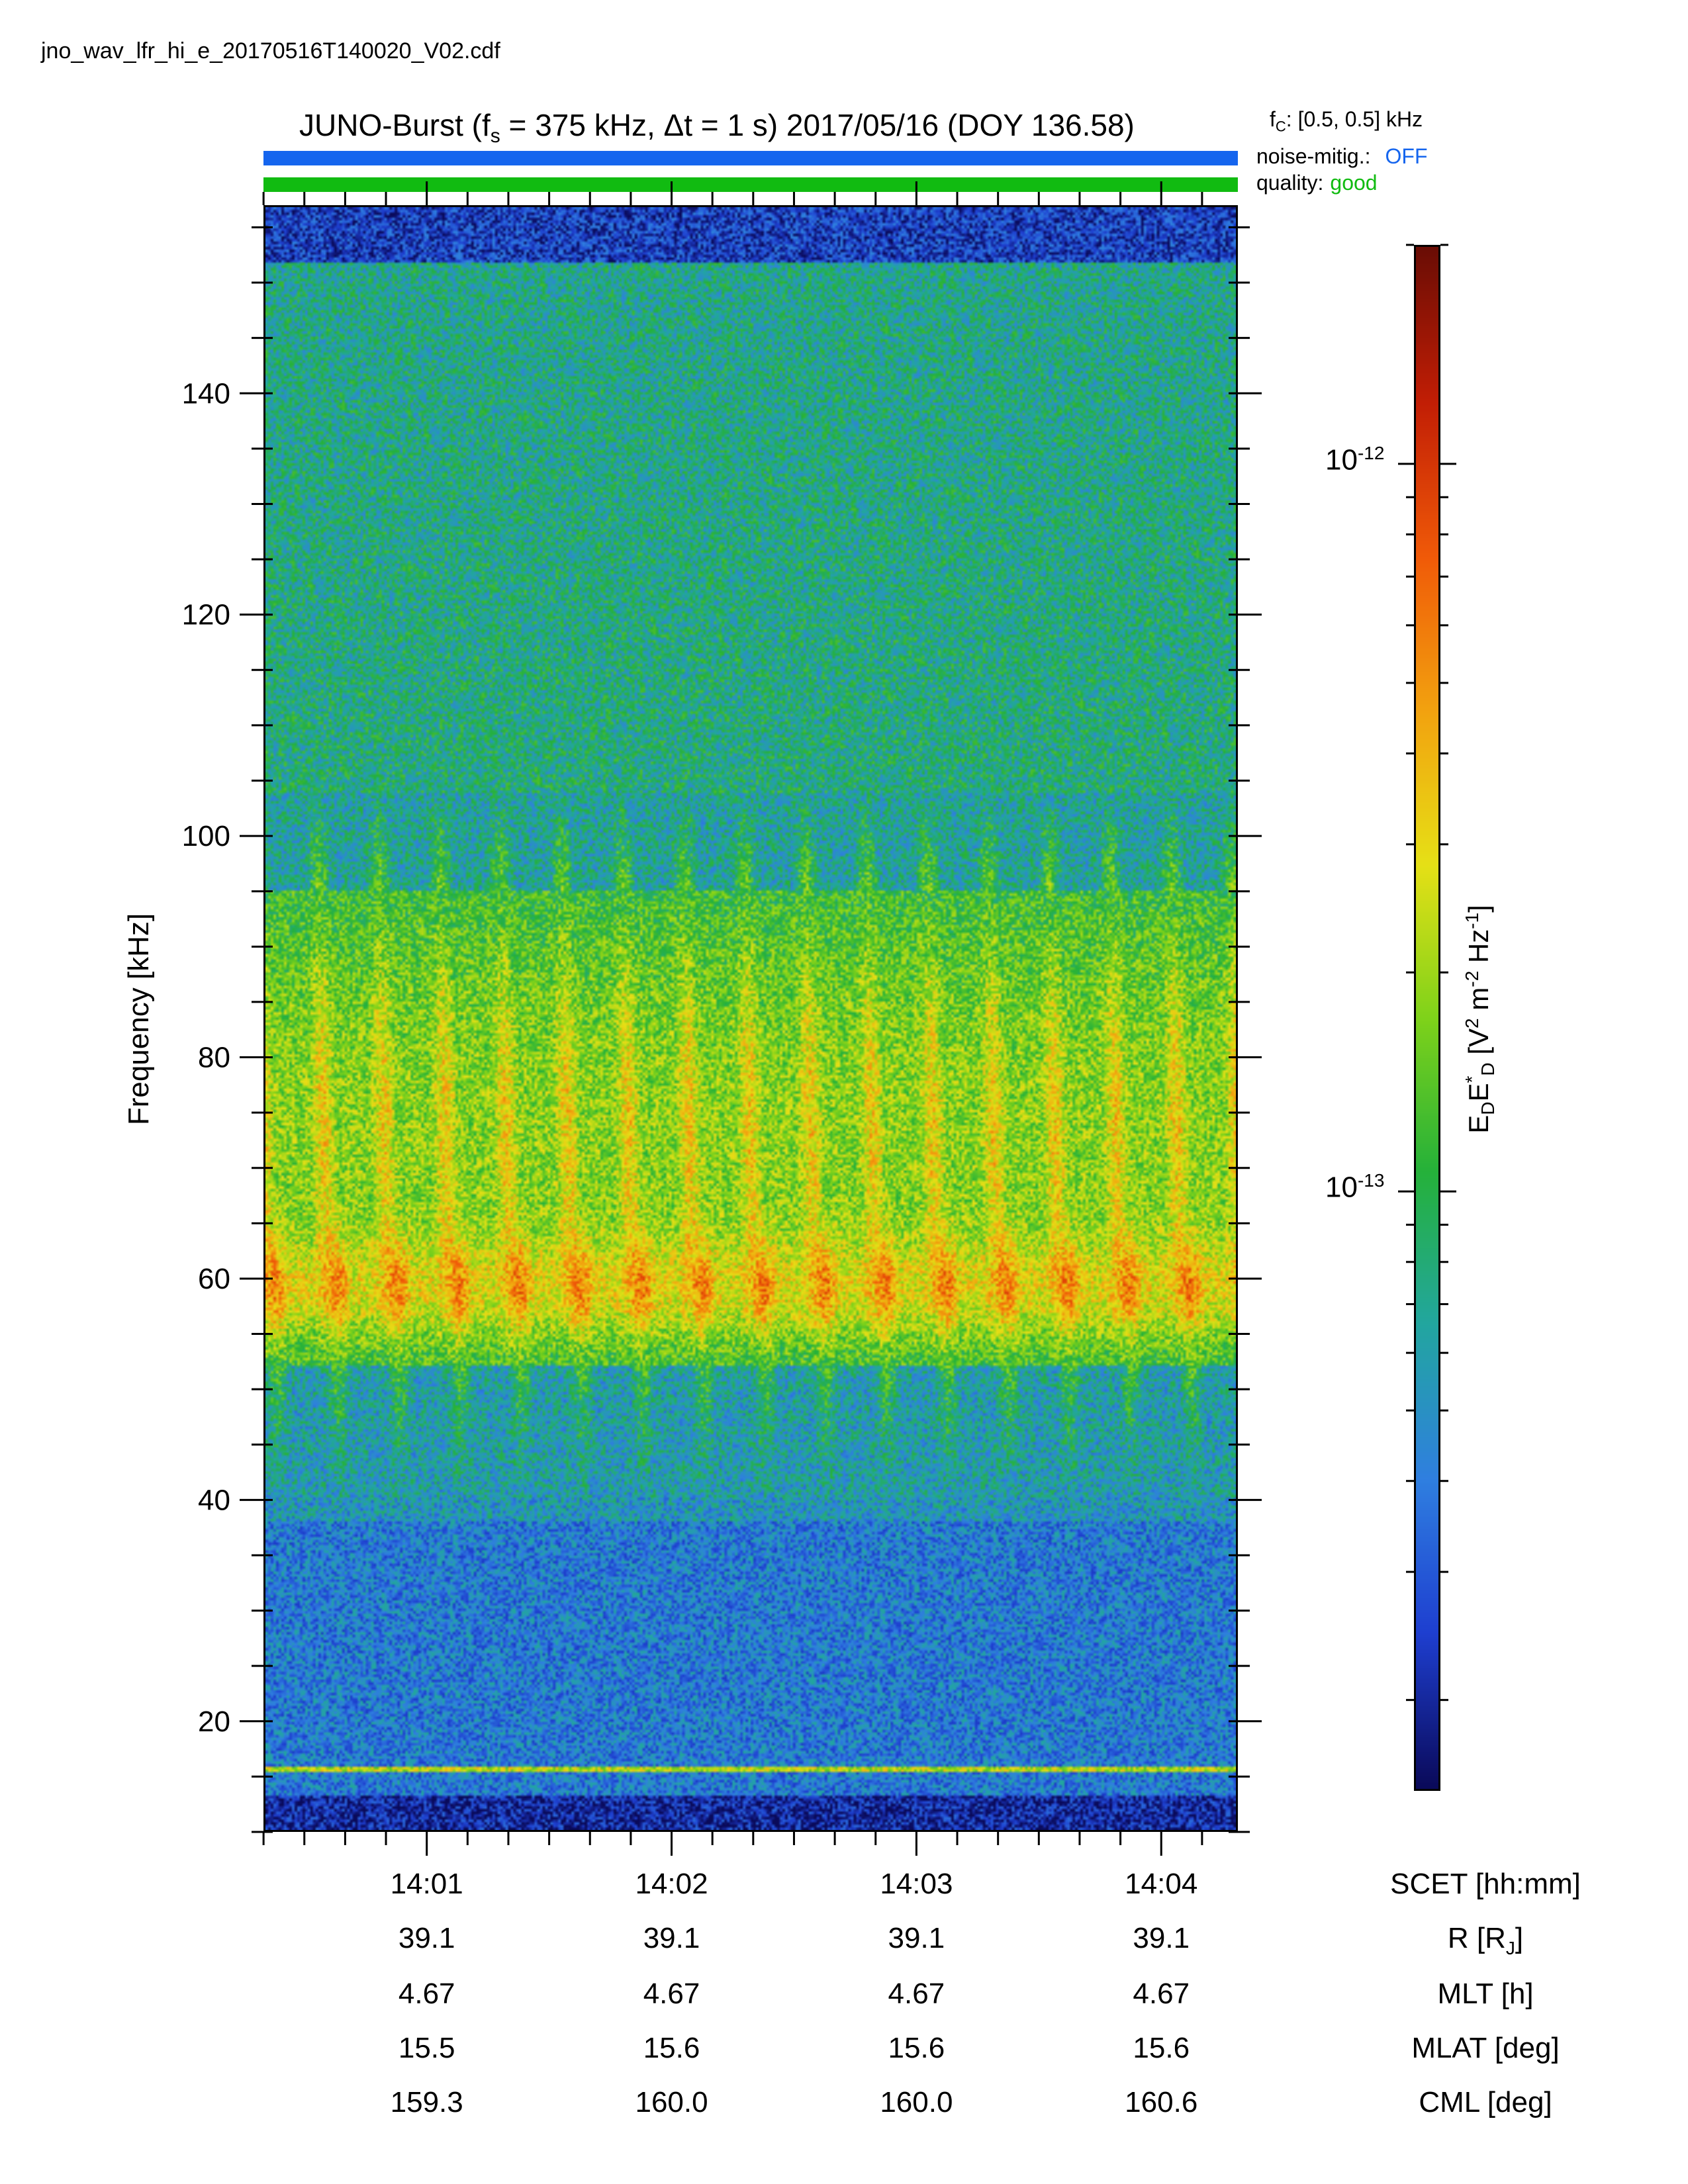 This screenshot has height=2184, width=1688. What do you see at coordinates (426, 2048) in the screenshot?
I see `ephemeris-value: 15.5` at bounding box center [426, 2048].